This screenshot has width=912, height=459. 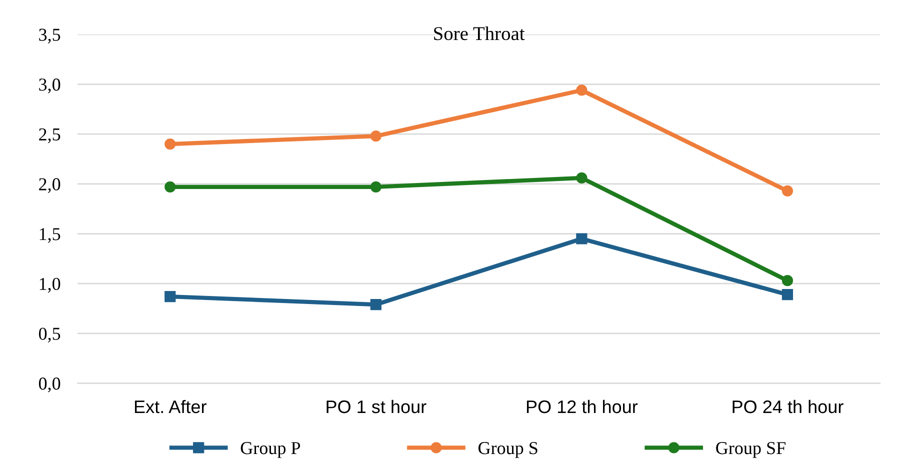 I want to click on y-tick-label: 2,5, so click(x=49, y=136).